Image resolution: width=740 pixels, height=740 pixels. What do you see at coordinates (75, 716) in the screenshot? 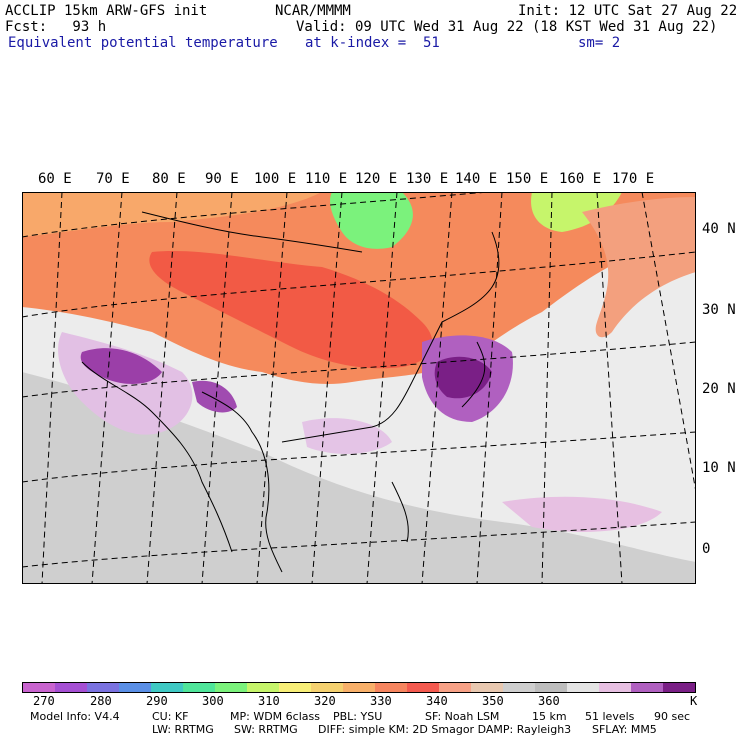
I see `model-info: Model Info: V4.4` at bounding box center [75, 716].